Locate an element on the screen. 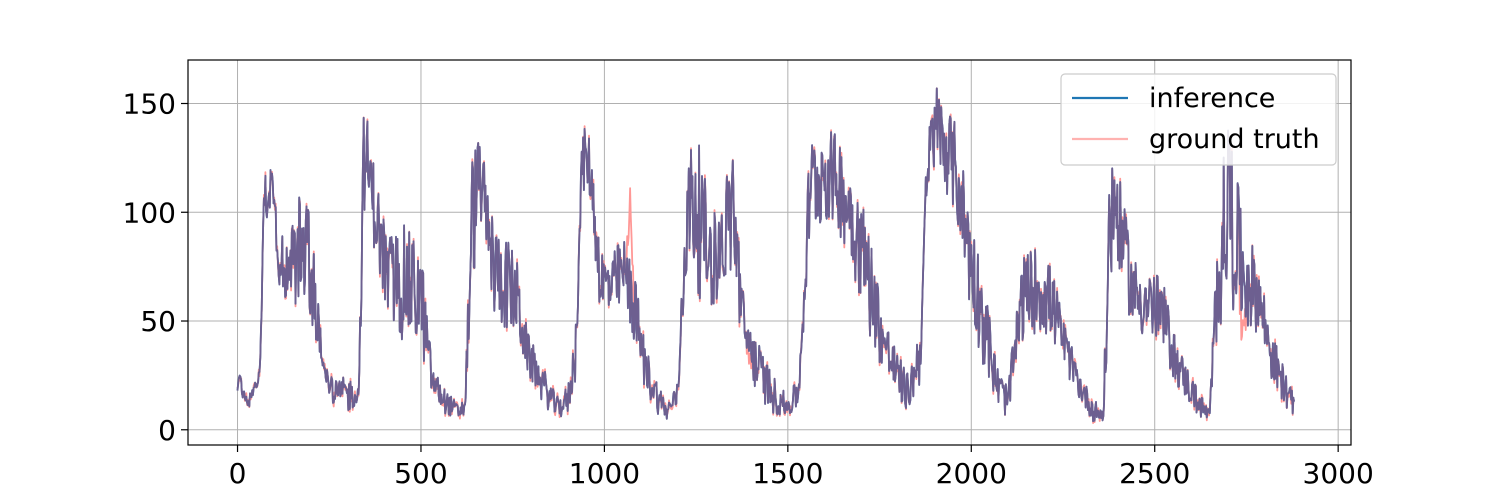 The height and width of the screenshot is (500, 1500). y-tick-label: 50 is located at coordinates (158, 321).